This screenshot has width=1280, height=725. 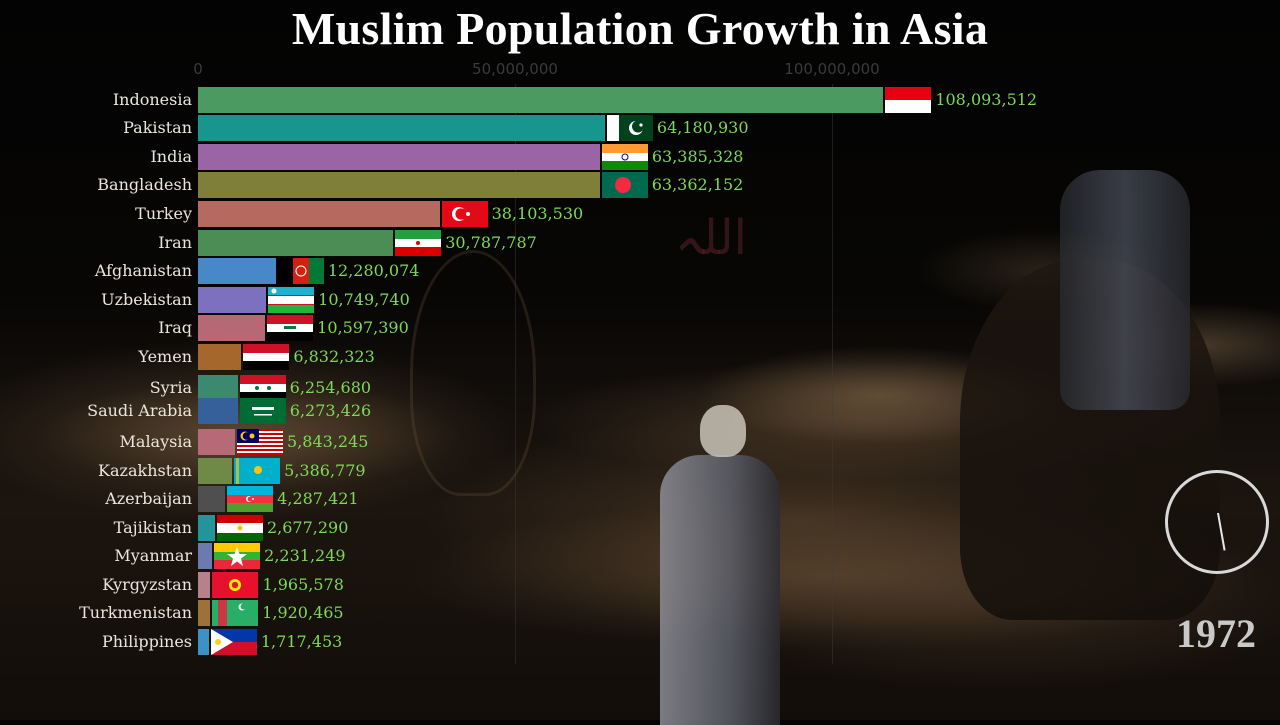 I want to click on value-label: 64,180,930, so click(x=702, y=127).